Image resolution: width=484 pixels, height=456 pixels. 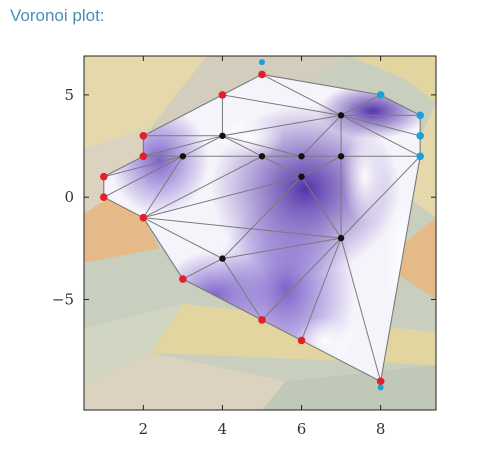 What do you see at coordinates (69, 197) in the screenshot?
I see `y-tick-label: 0` at bounding box center [69, 197].